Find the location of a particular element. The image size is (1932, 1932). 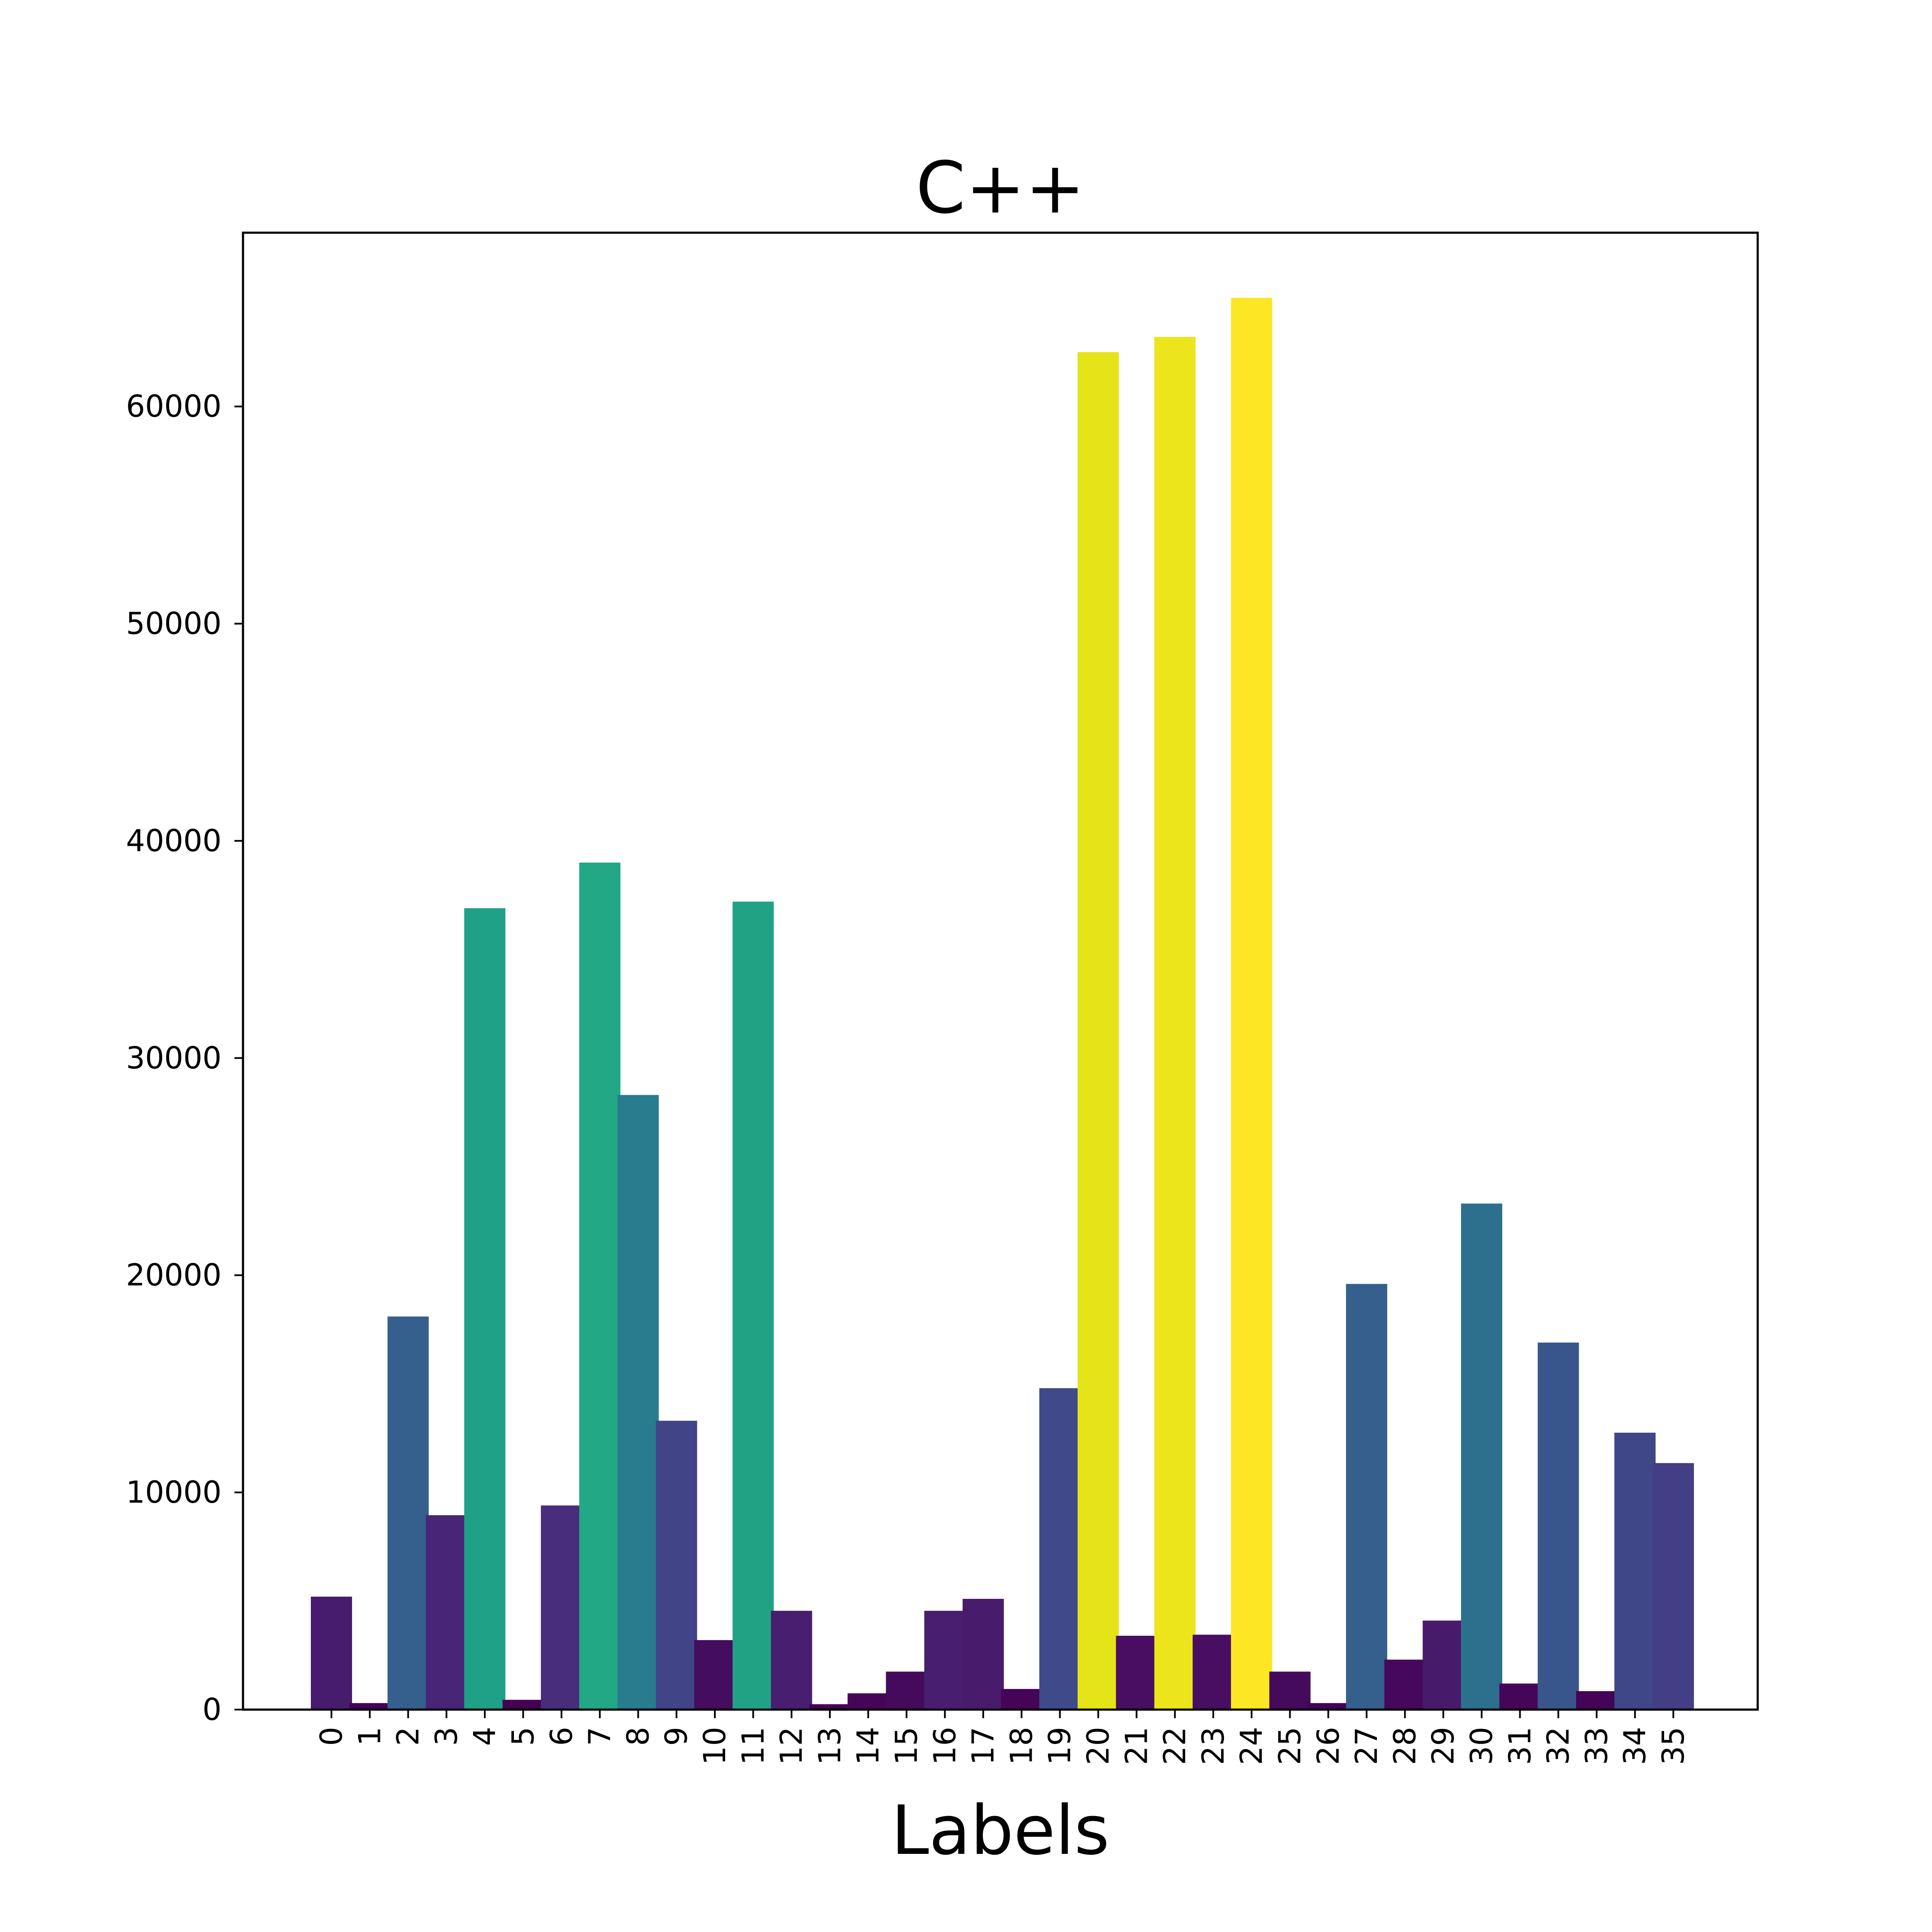

x-tick-label: 18 is located at coordinates (1021, 1746).